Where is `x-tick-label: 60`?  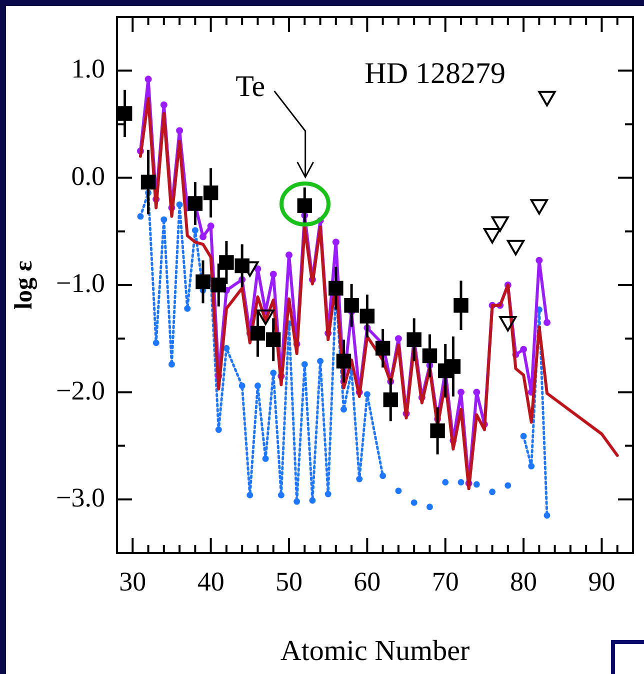 x-tick-label: 60 is located at coordinates (367, 581).